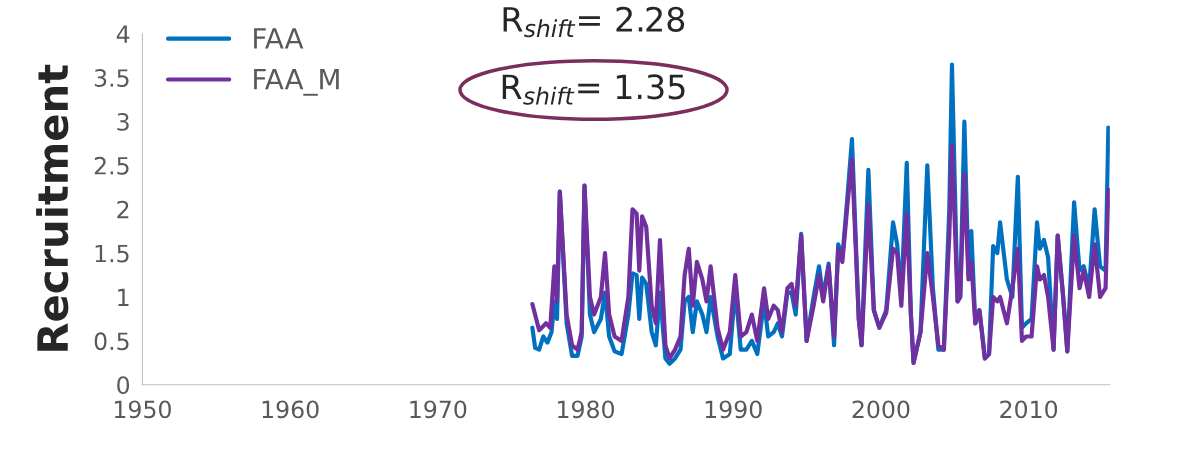  Describe the element at coordinates (123, 385) in the screenshot. I see `y-tick-label: 0` at that location.